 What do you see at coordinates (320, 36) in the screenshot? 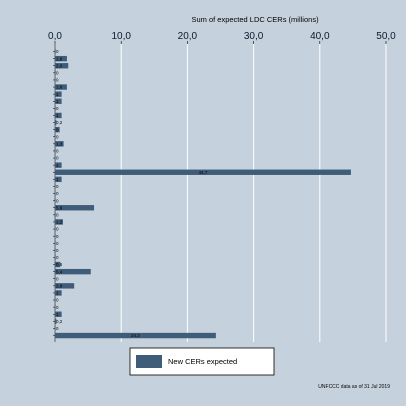
I see `tick-label: 40,0` at bounding box center [320, 36].